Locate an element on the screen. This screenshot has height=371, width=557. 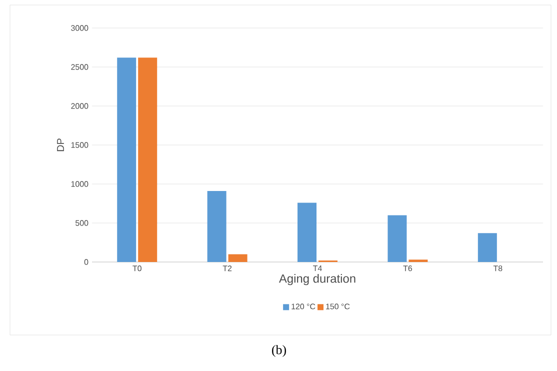
text: (b) is located at coordinates (279, 351).